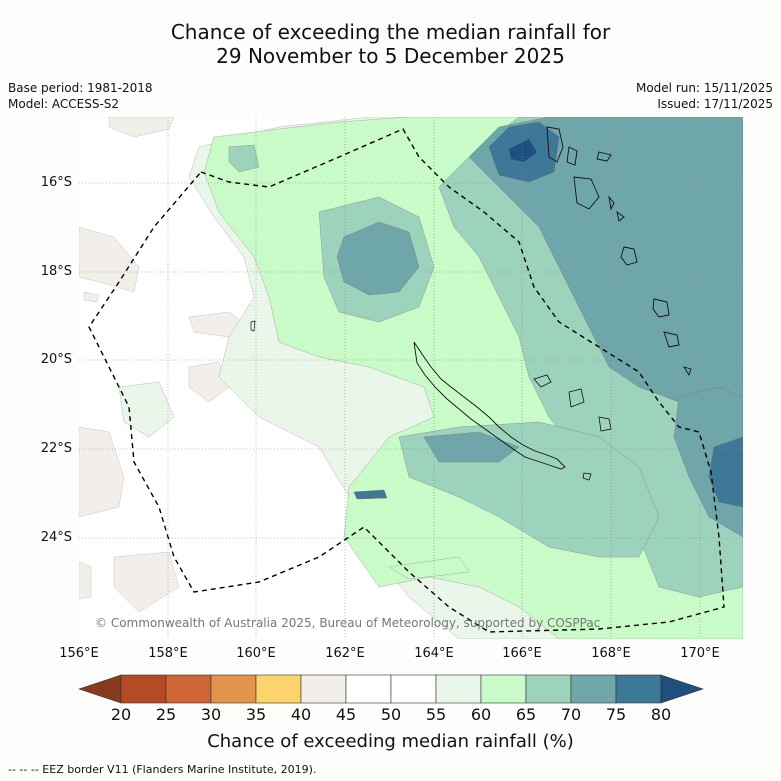 This screenshot has width=781, height=781. What do you see at coordinates (489, 405) in the screenshot?
I see `new-caledonia-grande-terre` at bounding box center [489, 405].